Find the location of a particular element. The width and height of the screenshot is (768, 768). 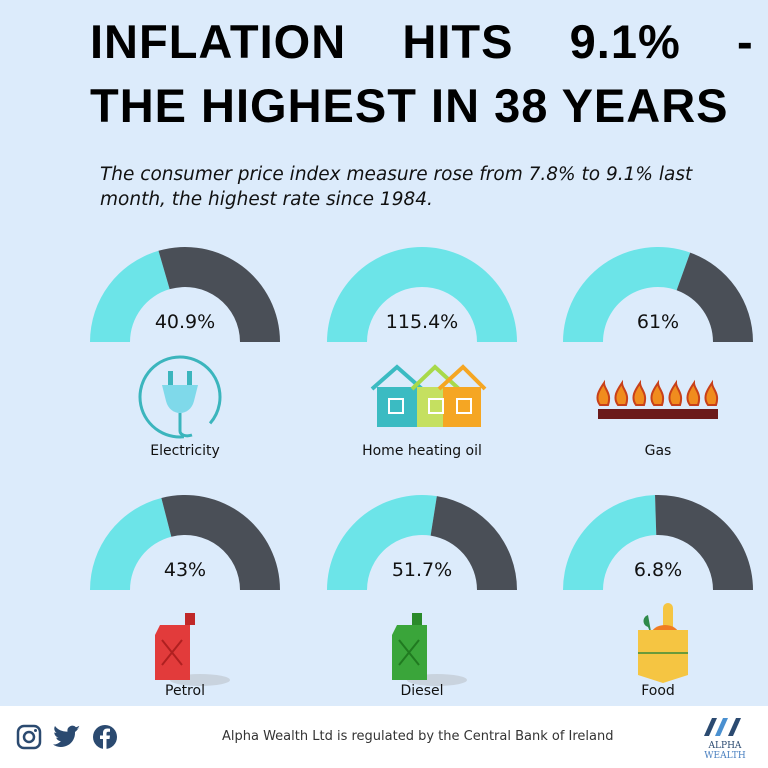

gauge-value: 40.9% is located at coordinates (185, 322).